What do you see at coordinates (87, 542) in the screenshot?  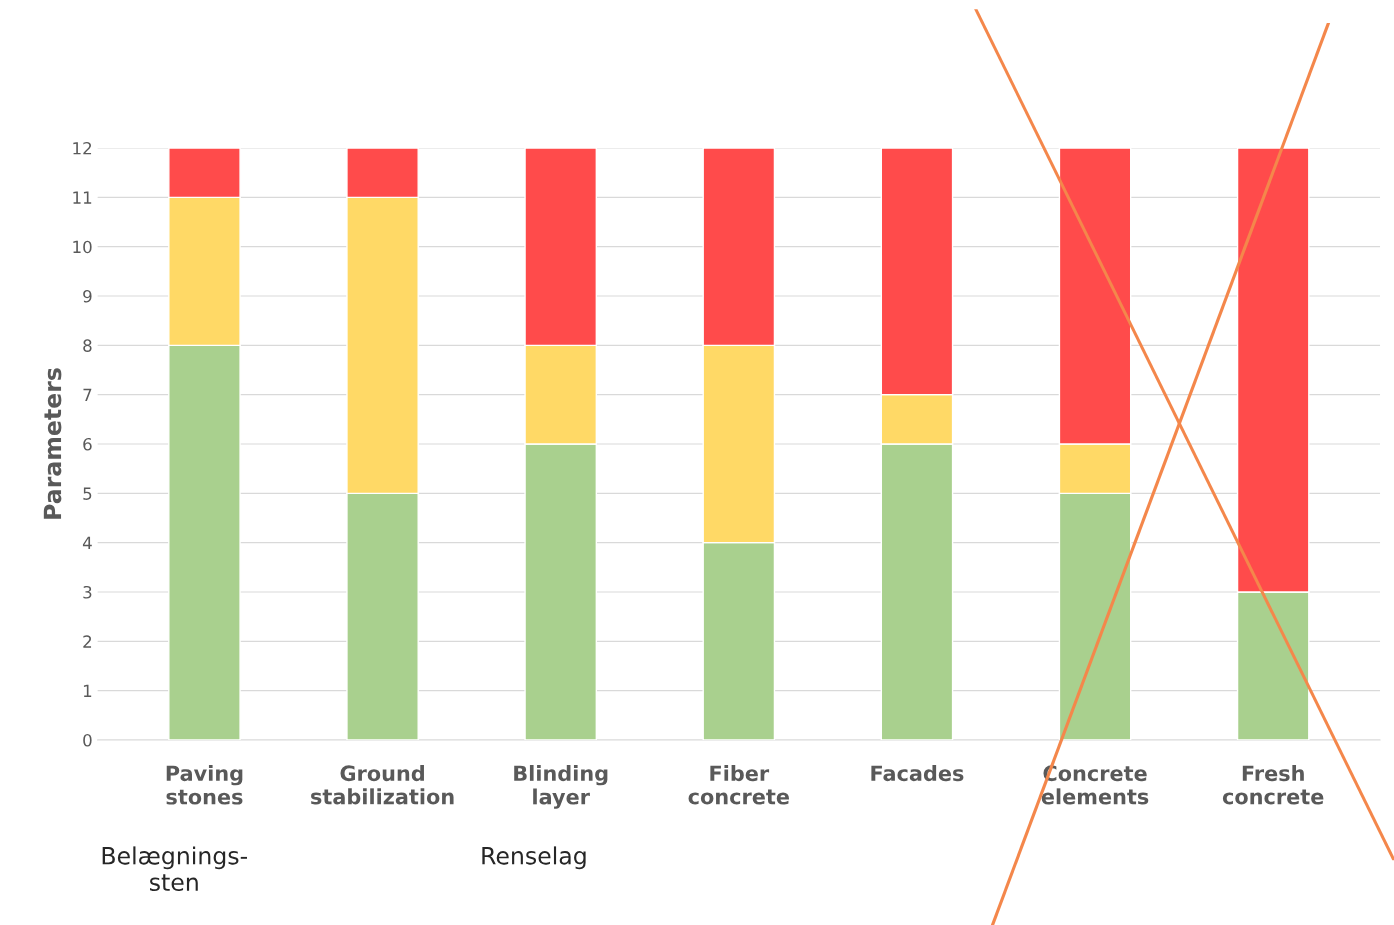 I see `y-tick-label: 4` at bounding box center [87, 542].